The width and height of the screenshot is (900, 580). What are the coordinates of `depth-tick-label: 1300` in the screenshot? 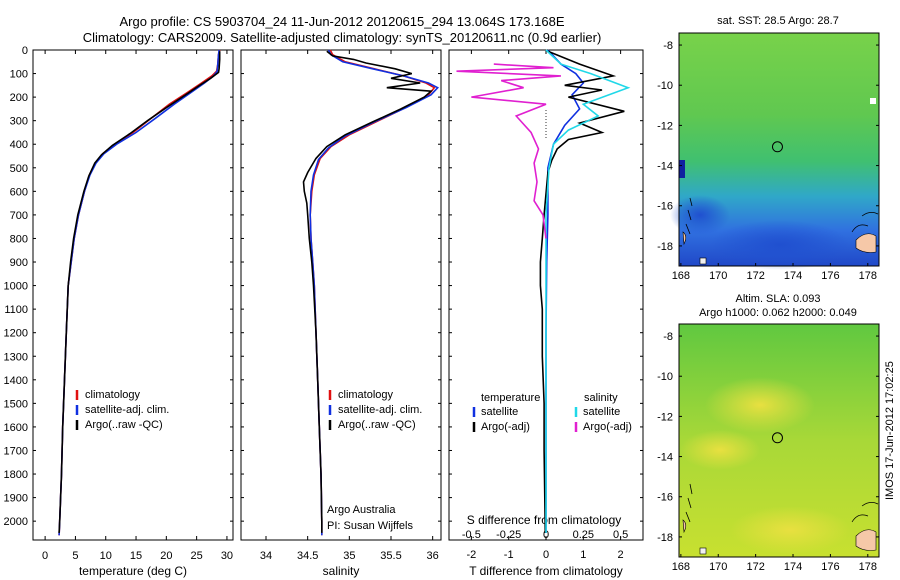 It's located at (16, 357).